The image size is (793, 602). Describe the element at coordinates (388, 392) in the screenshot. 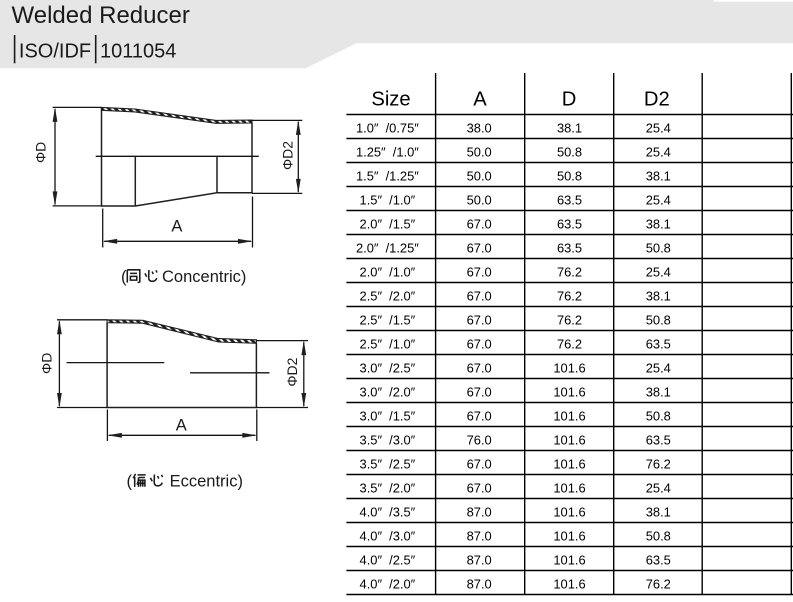

I see `svg-text: 3.0″ /2.0″` at that location.